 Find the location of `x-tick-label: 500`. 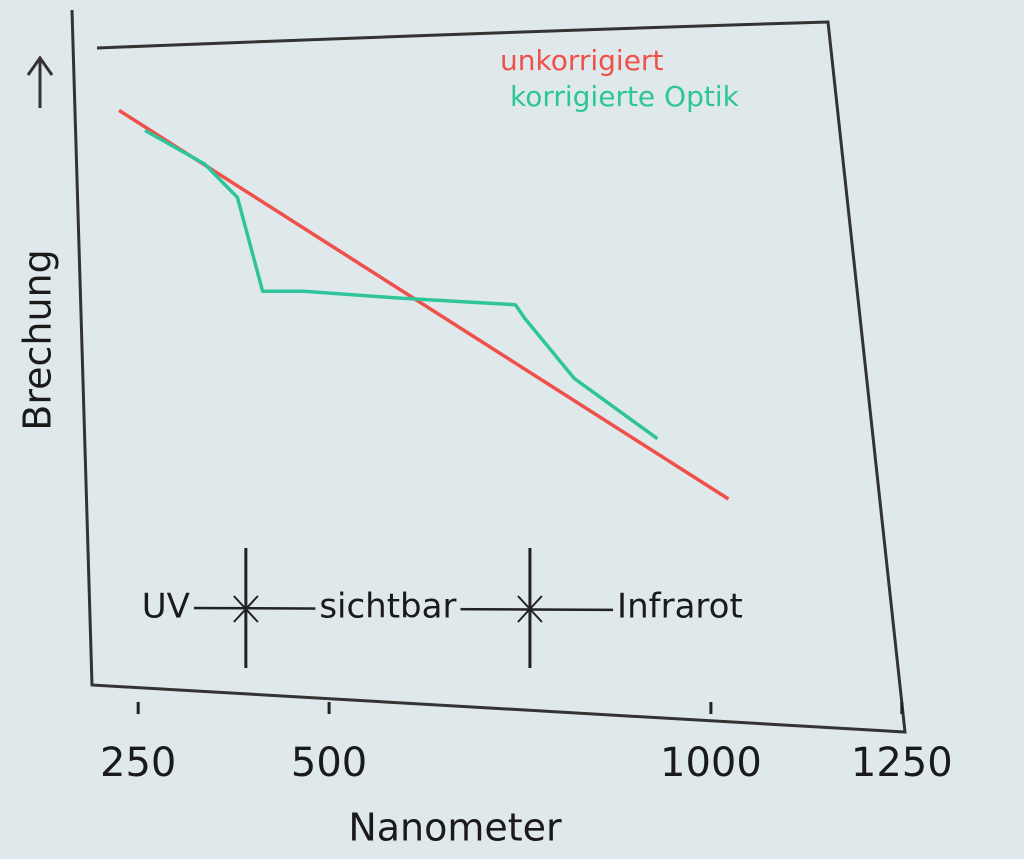

x-tick-label: 500 is located at coordinates (329, 763).